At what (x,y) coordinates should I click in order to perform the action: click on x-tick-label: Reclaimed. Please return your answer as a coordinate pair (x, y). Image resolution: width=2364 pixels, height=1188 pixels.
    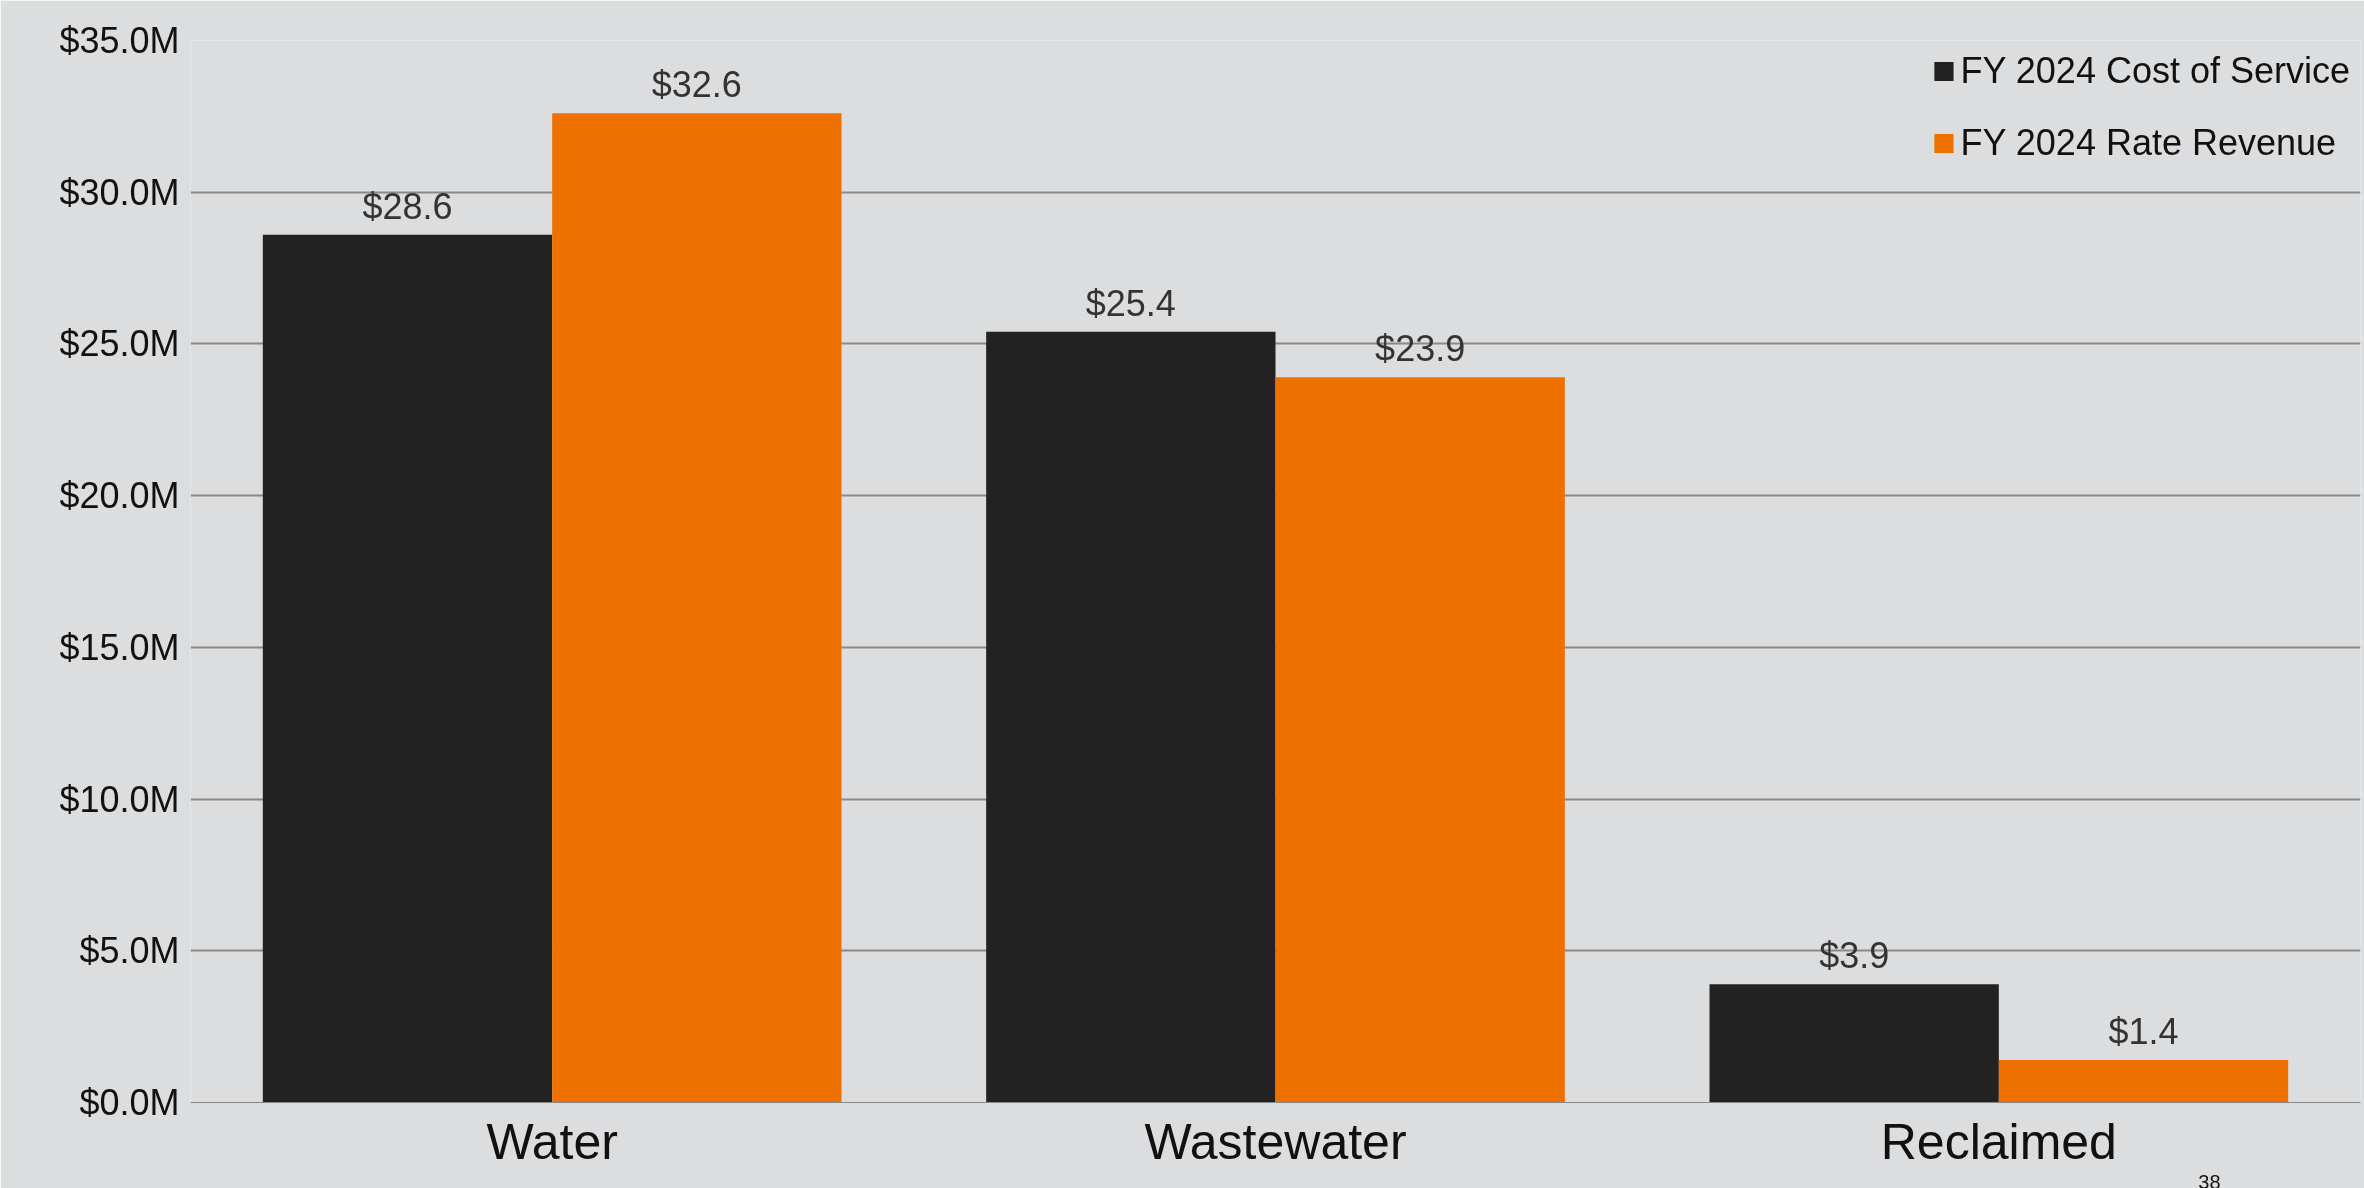
    Looking at the image, I should click on (1998, 1141).